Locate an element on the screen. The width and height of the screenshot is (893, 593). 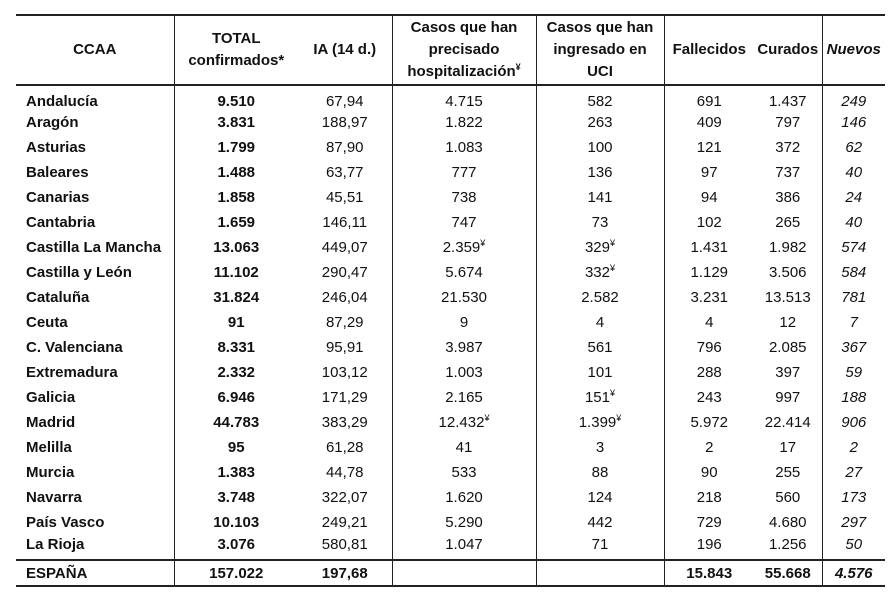
cell-hosp-value: 5.290 is located at coordinates (464, 522).